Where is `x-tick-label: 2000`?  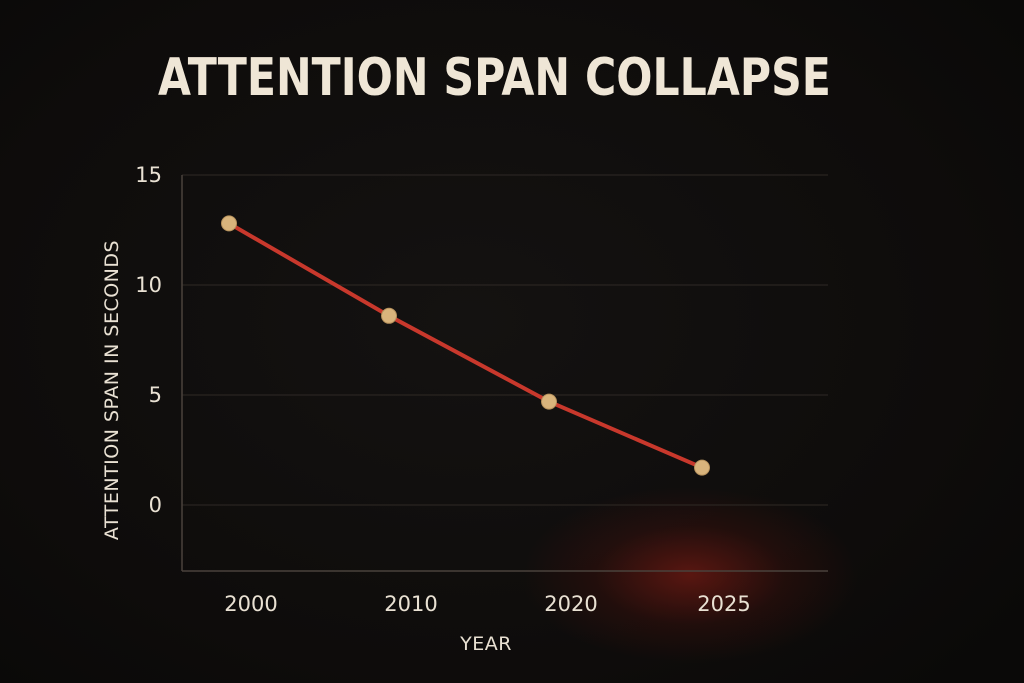
x-tick-label: 2000 is located at coordinates (250, 604).